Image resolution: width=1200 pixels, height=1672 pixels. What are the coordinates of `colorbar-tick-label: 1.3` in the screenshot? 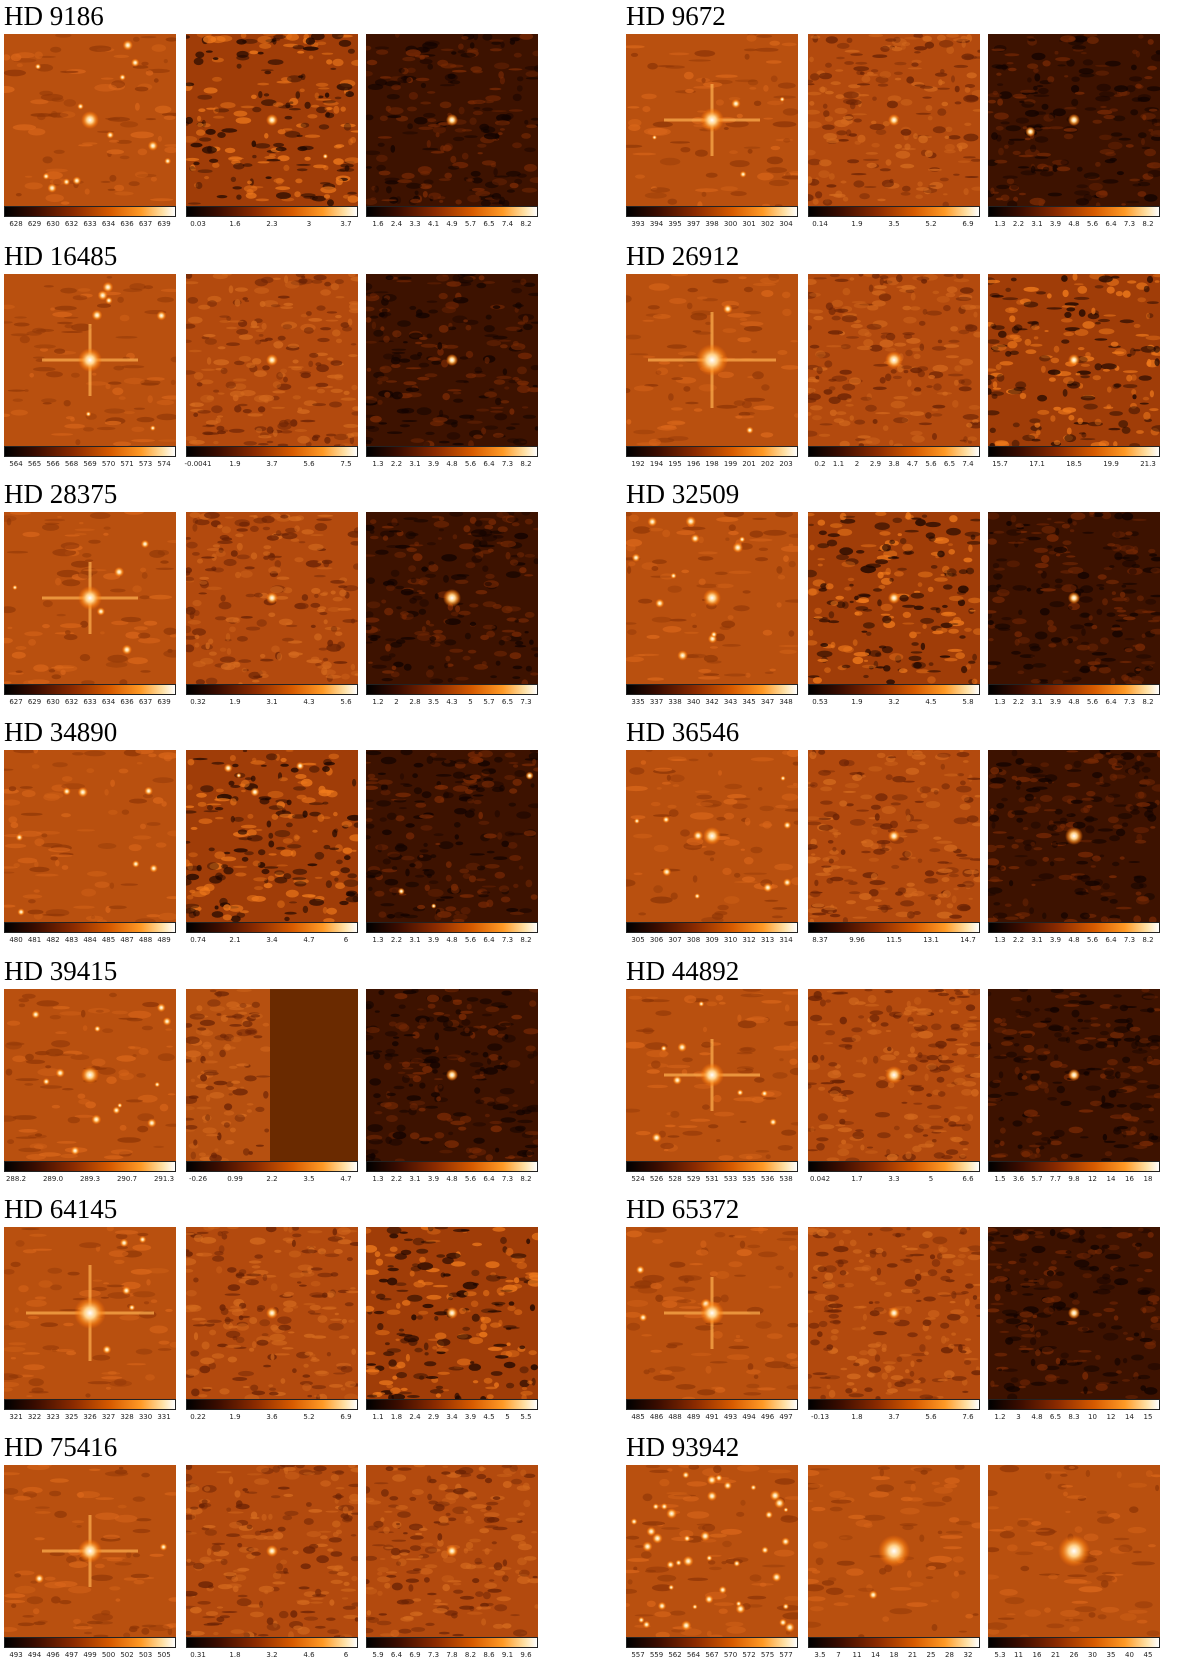 It's located at (378, 940).